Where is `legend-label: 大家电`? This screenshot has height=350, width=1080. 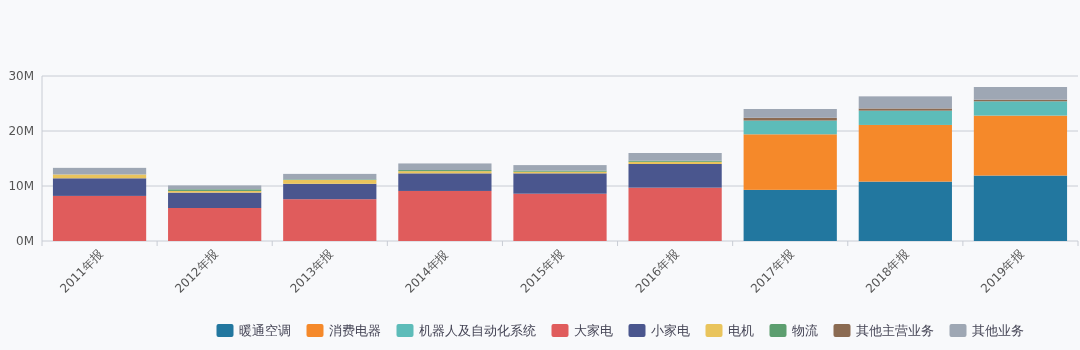 legend-label: 大家电 is located at coordinates (593, 330).